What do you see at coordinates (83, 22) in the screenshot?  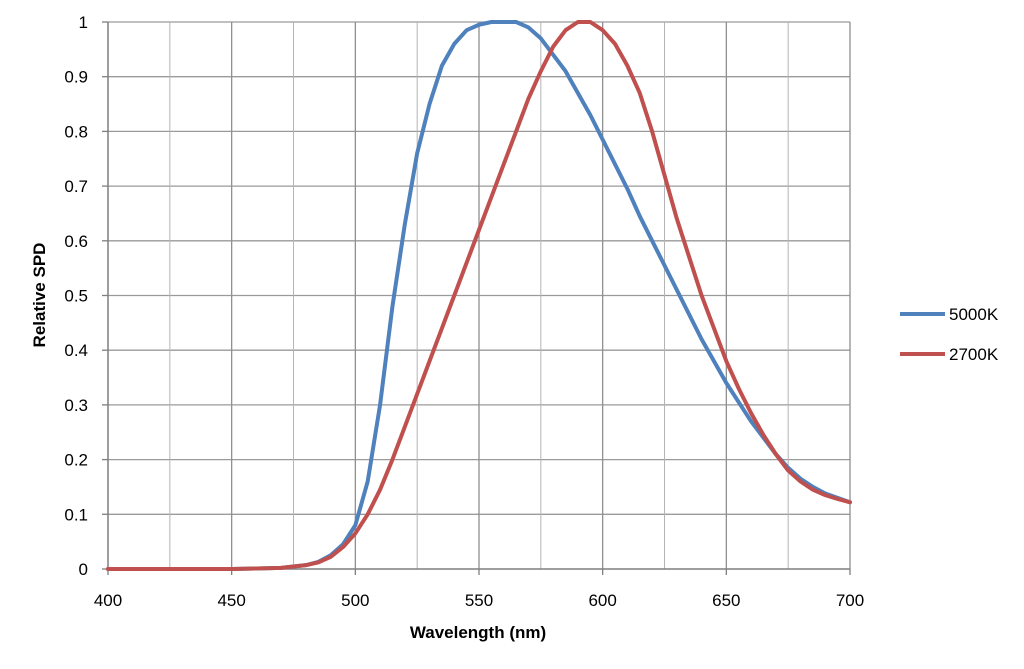 I see `y-tick-label-10: 1` at bounding box center [83, 22].